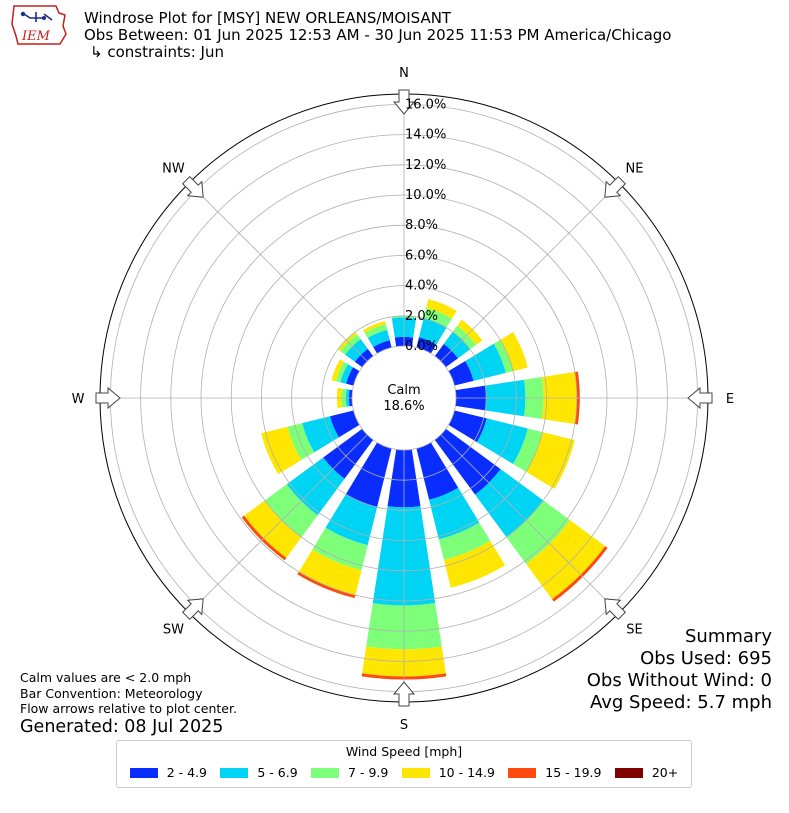 The width and height of the screenshot is (789, 813). What do you see at coordinates (173, 630) in the screenshot?
I see `compass-label-sw: SW` at bounding box center [173, 630].